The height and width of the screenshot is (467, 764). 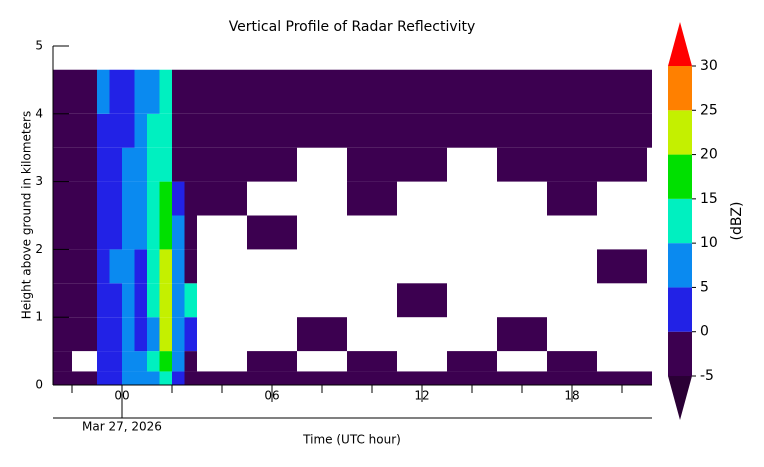 What do you see at coordinates (121, 396) in the screenshot?
I see `x-tick-label: 00` at bounding box center [121, 396].